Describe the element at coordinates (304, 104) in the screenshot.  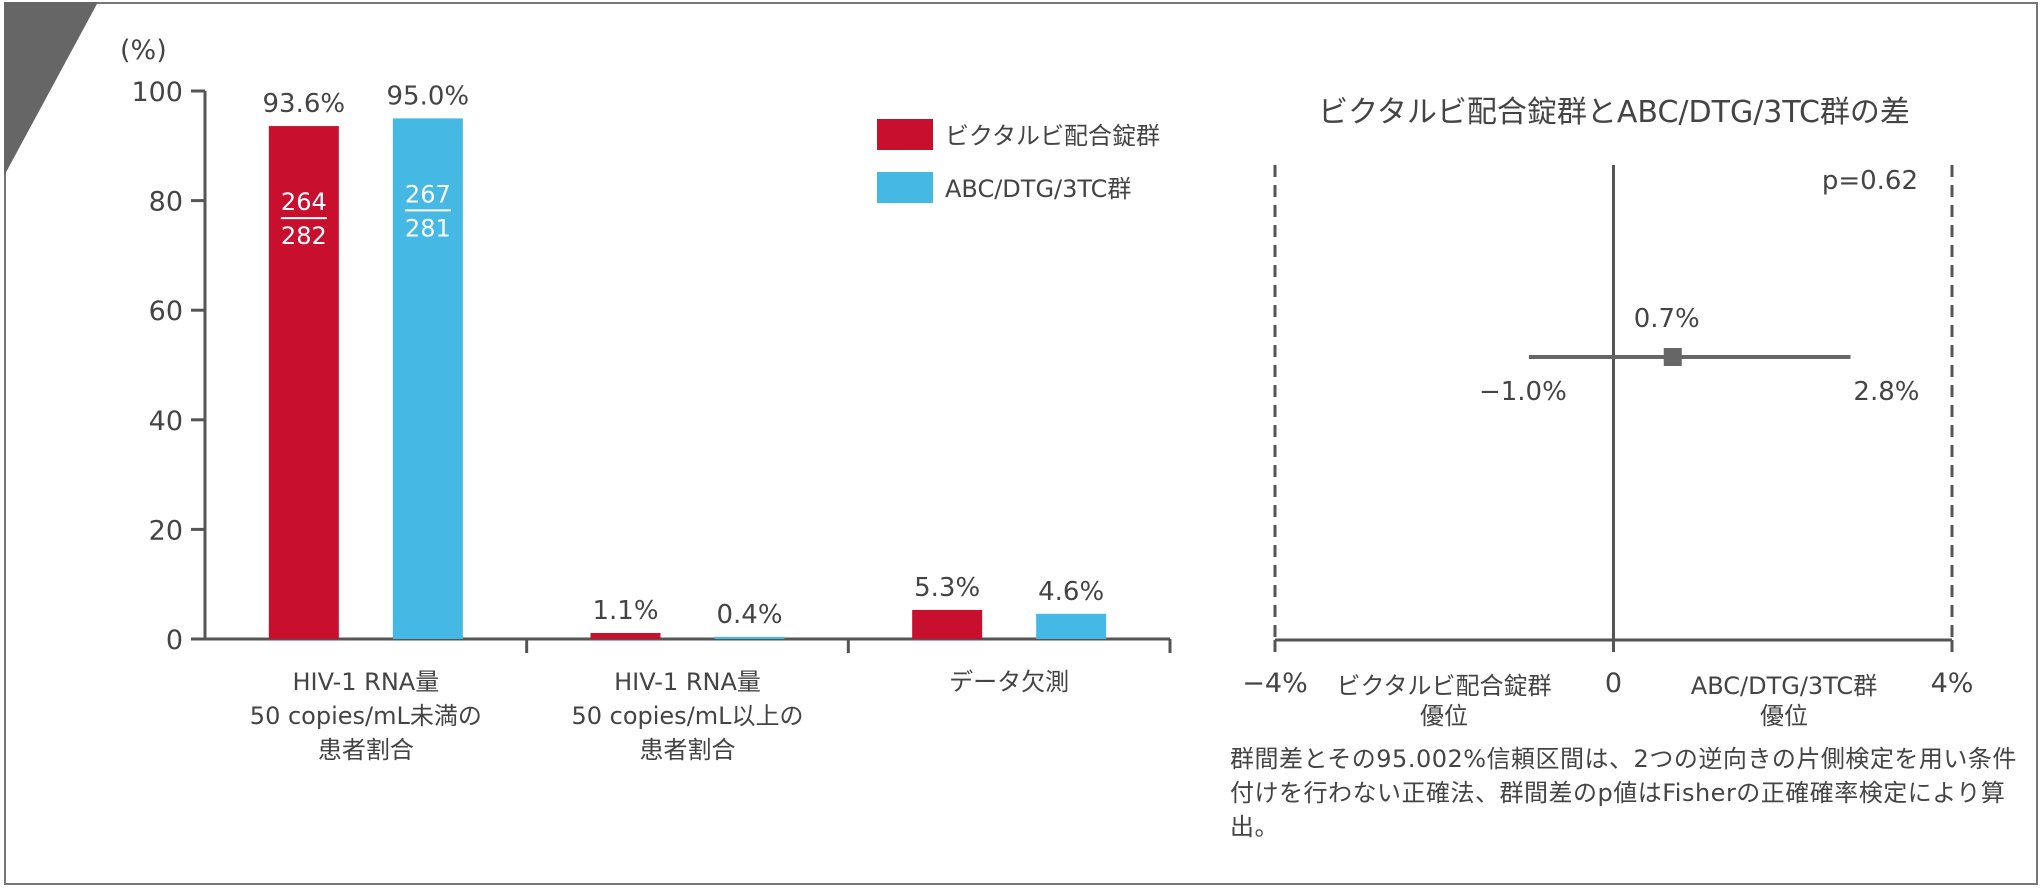
I see `bar-value-label: 93.6%` at that location.